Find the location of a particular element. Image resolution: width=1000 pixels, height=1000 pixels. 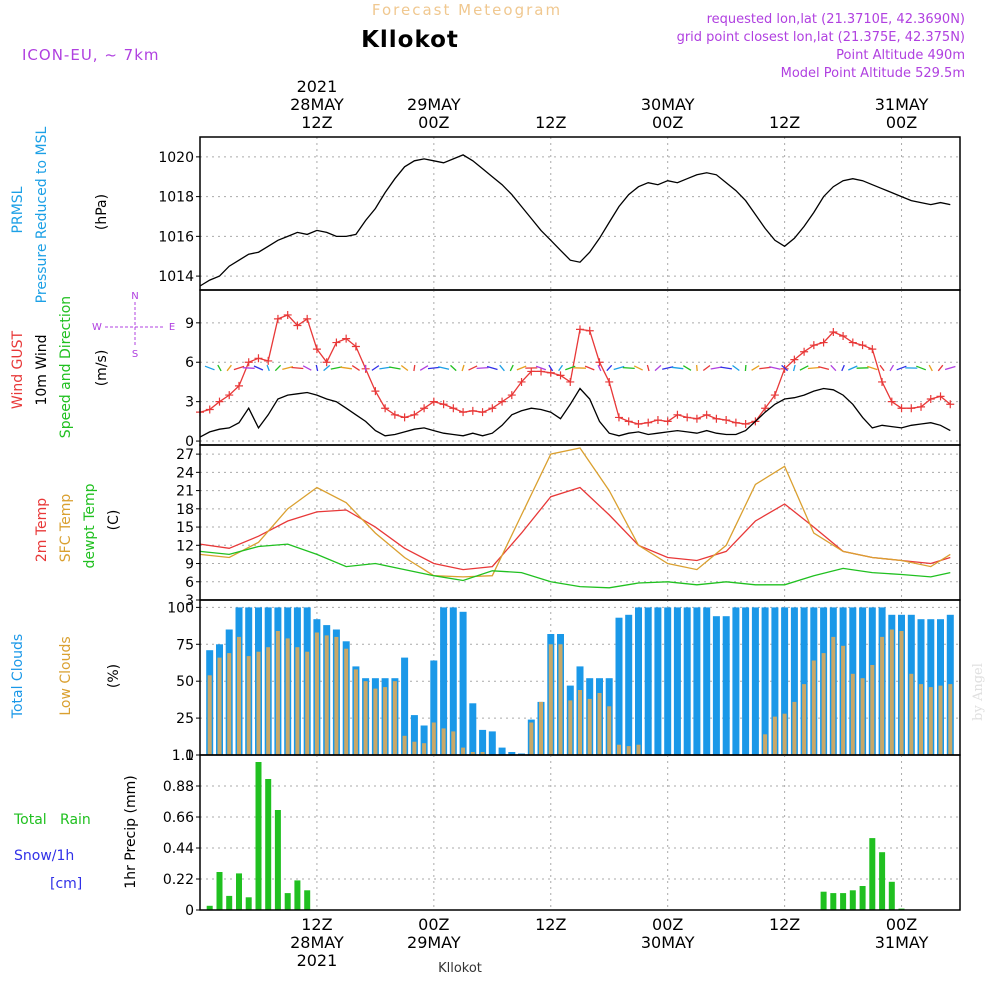

temperature-ytick-label: 9 is located at coordinates (189, 565).